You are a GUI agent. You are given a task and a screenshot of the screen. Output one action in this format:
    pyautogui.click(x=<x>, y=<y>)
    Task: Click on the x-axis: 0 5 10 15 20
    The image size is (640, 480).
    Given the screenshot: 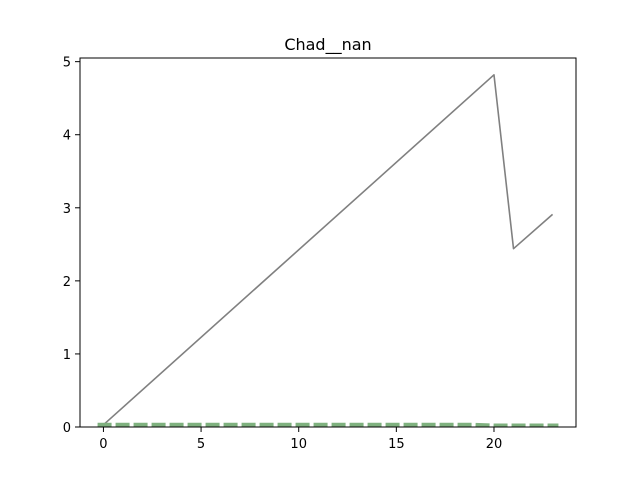 What is the action you would take?
    pyautogui.click(x=300, y=439)
    